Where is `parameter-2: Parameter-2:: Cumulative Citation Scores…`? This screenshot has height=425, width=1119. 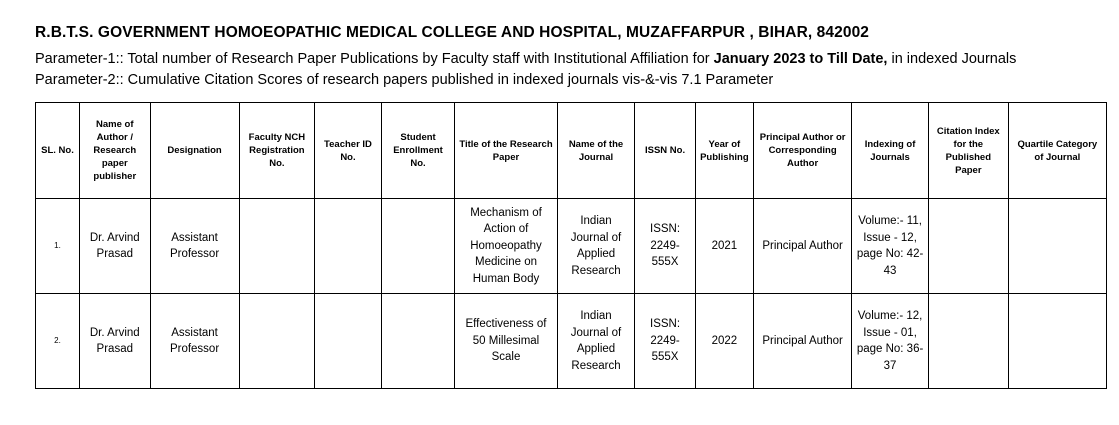
parameter-2: Parameter-2:: Cumulative Citation Scores… is located at coordinates (404, 80).